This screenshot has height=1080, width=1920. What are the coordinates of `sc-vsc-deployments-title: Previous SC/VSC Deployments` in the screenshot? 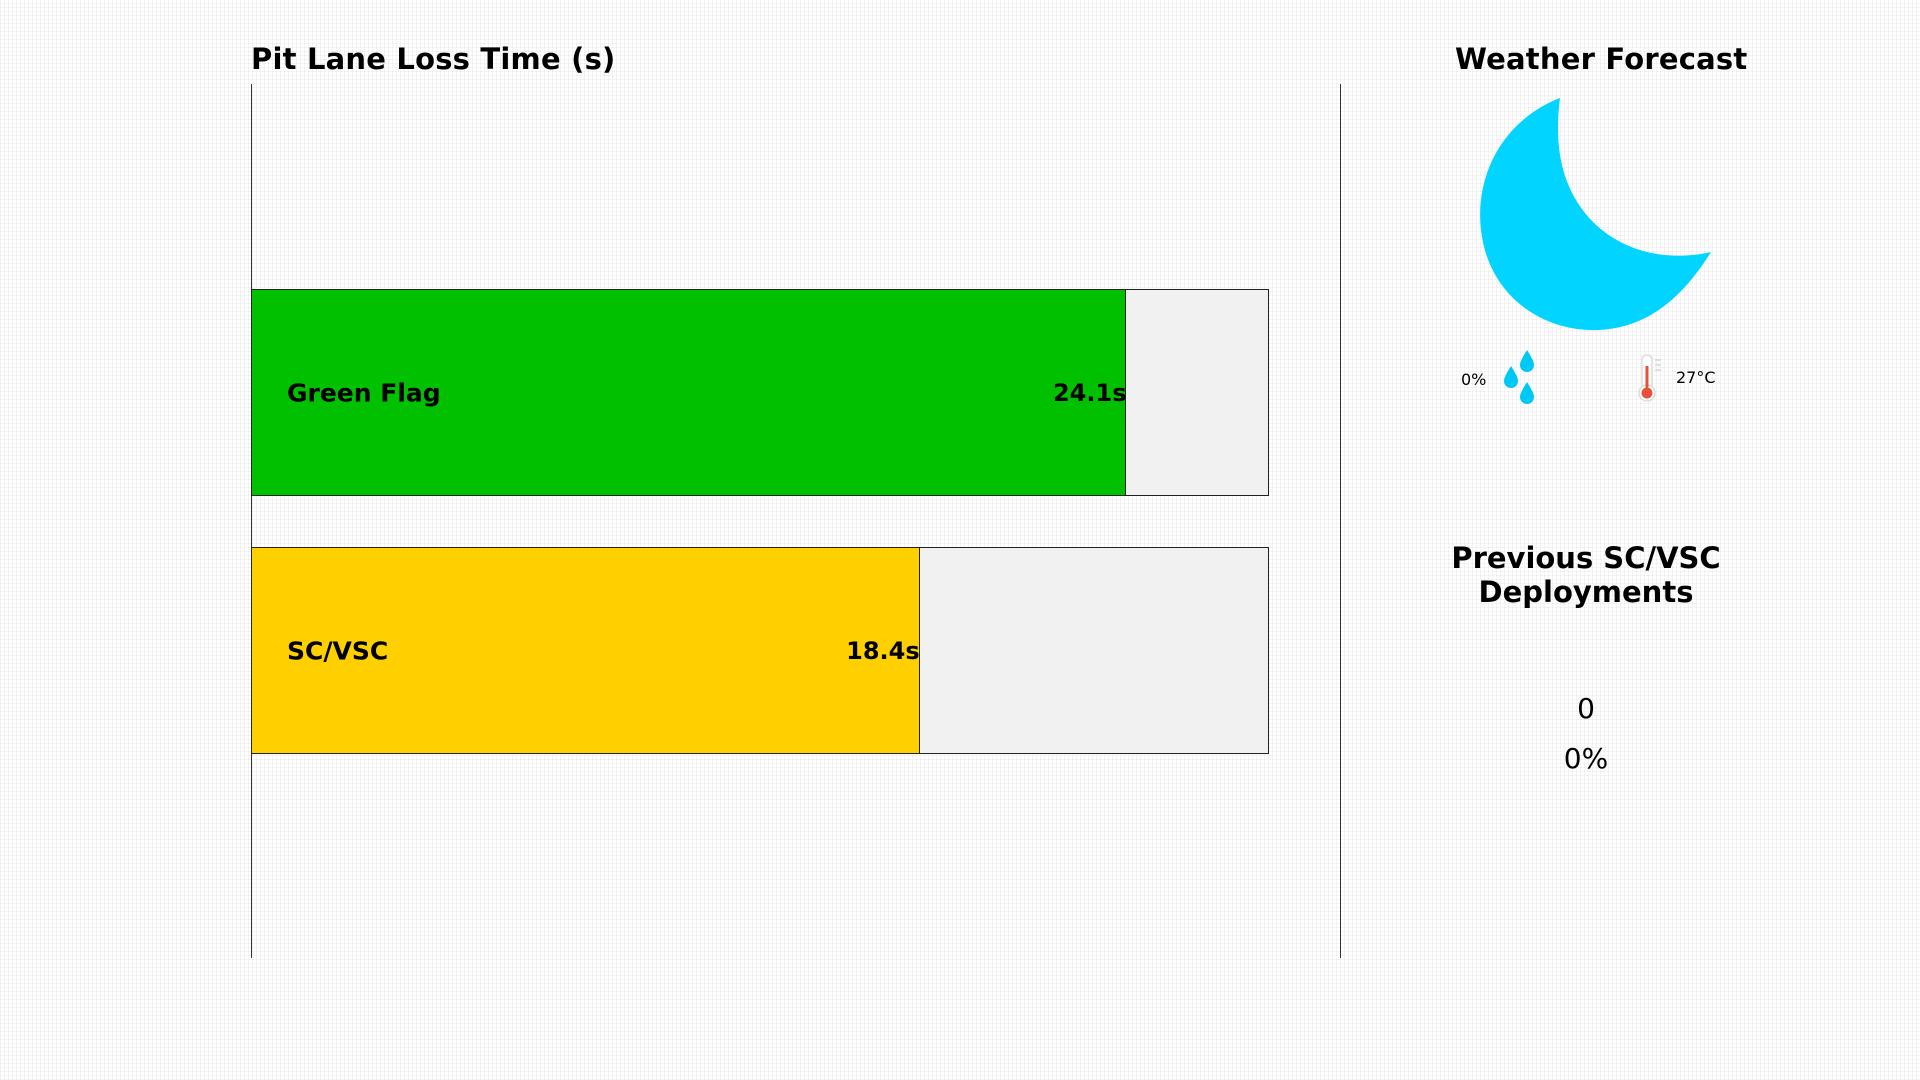 It's located at (1586, 575).